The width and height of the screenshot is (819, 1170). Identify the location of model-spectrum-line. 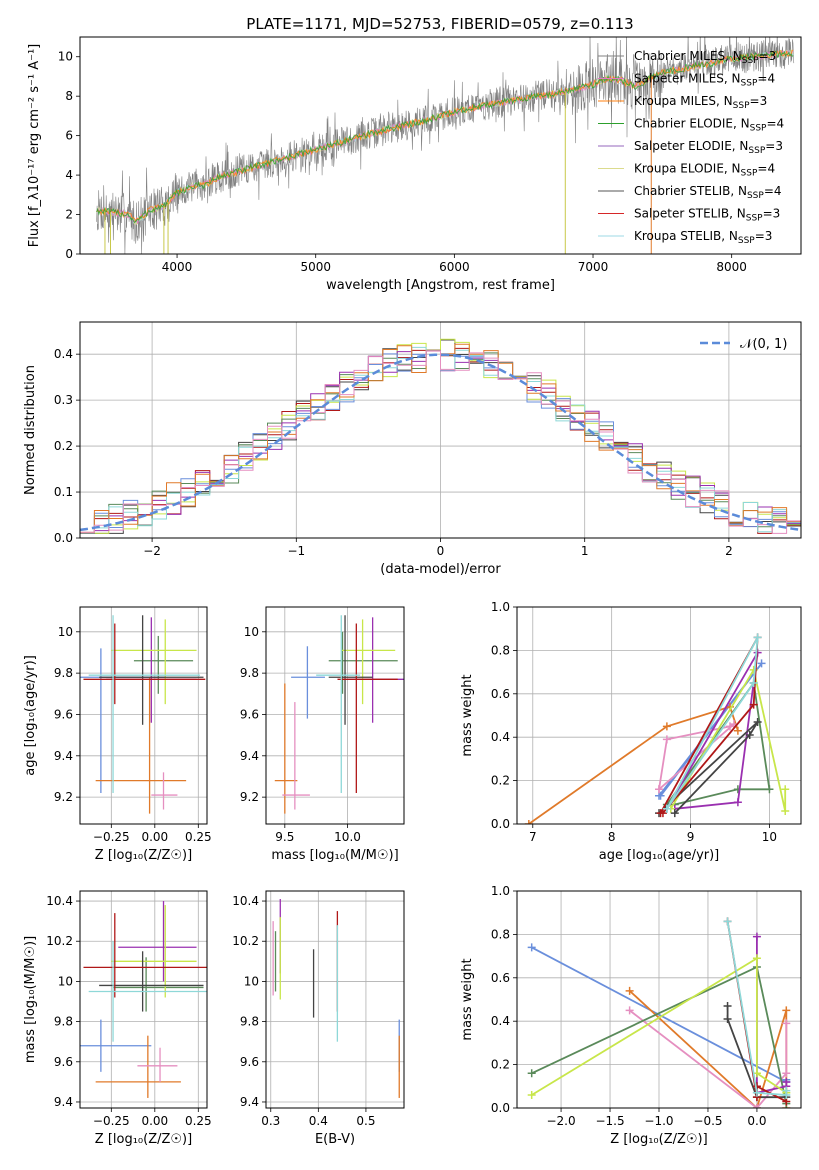
(445, 137).